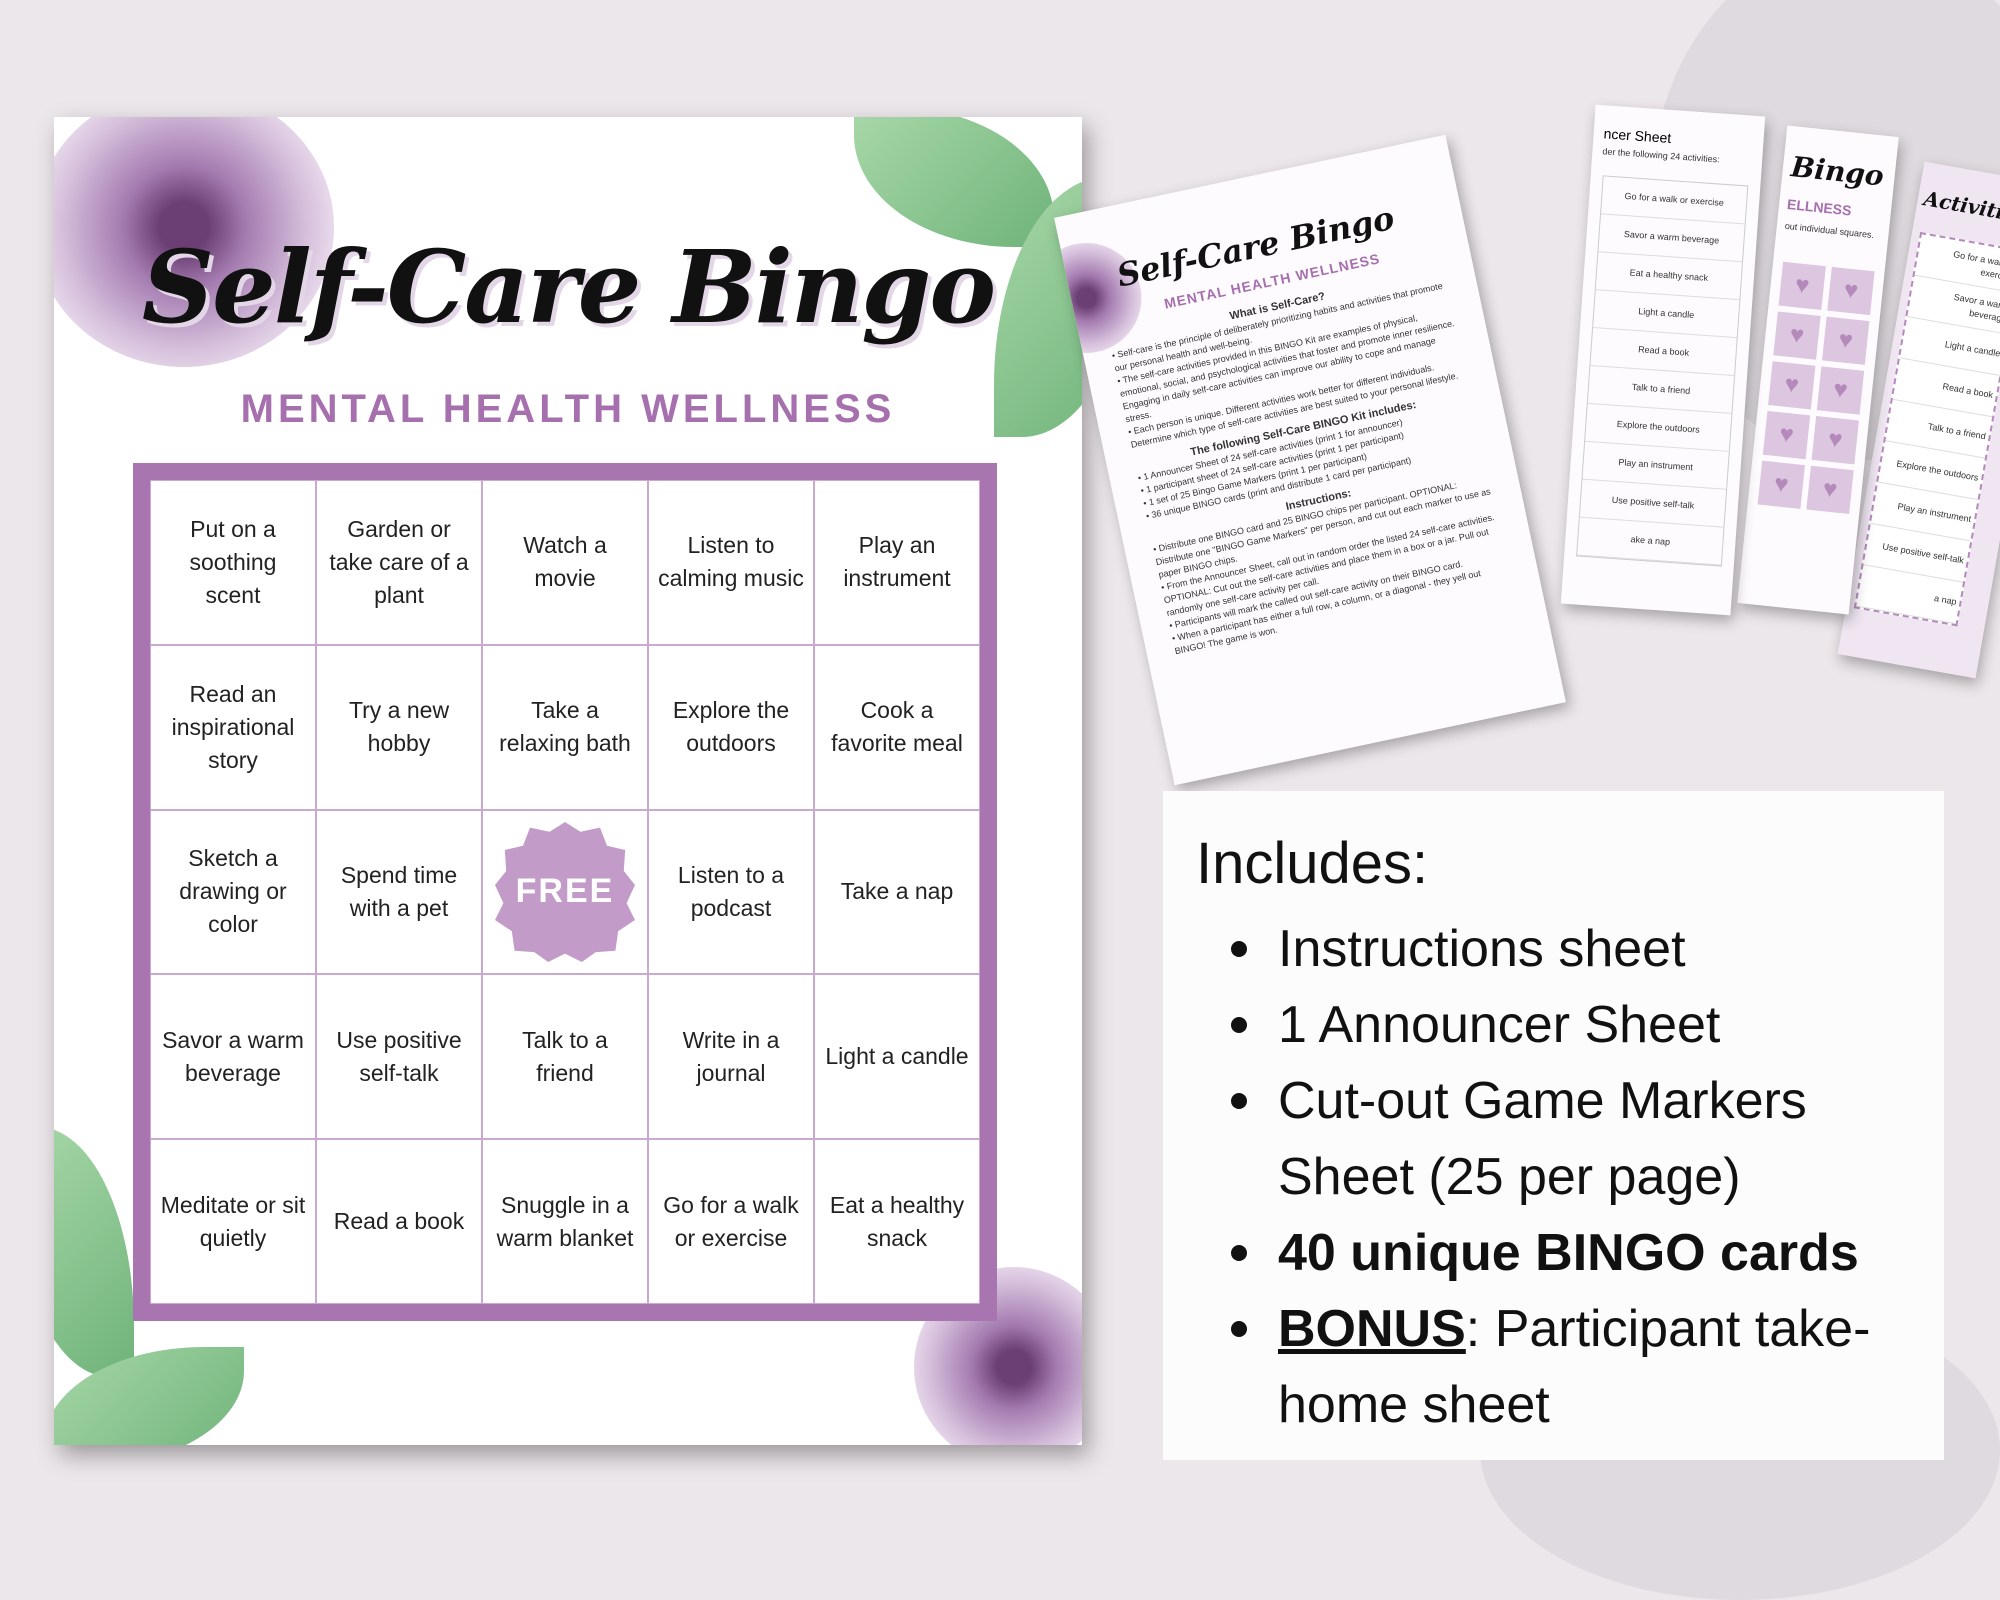 The image size is (2000, 1600). Describe the element at coordinates (568, 409) in the screenshot. I see `card-subtitle: MENTAL HEALTH WELLNESS` at that location.